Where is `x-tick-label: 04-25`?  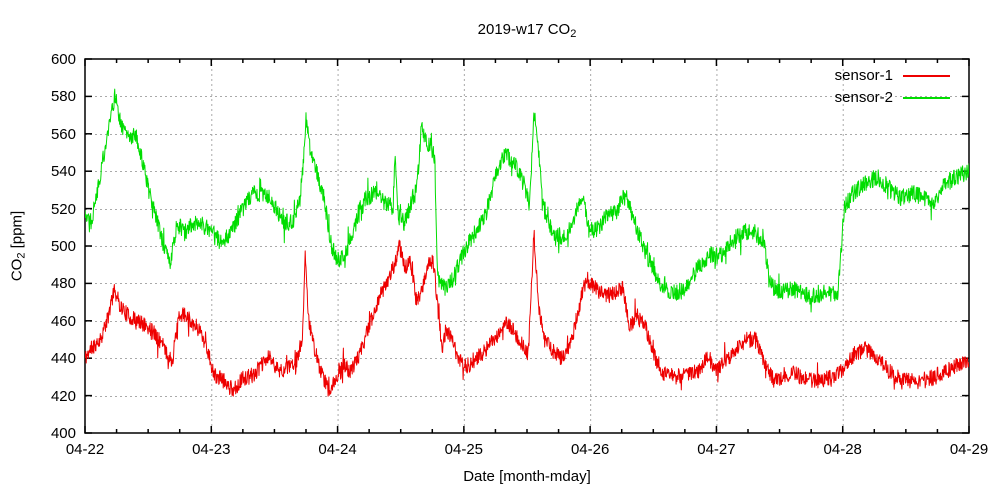 x-tick-label: 04-25 is located at coordinates (464, 449).